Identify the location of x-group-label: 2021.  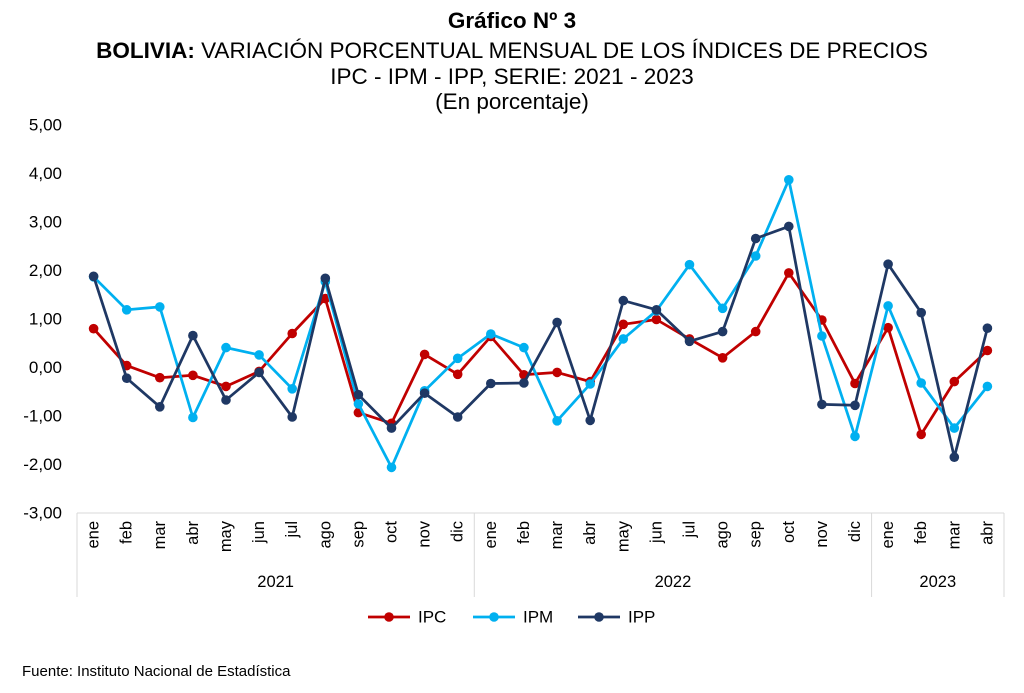
(275, 582).